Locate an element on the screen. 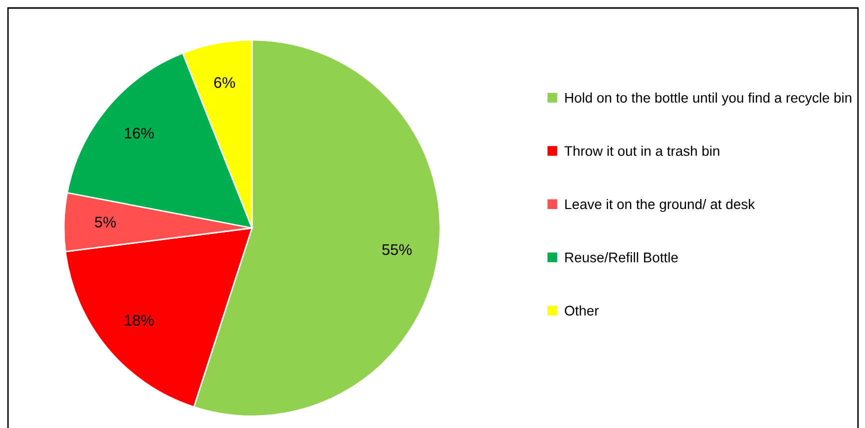  legend-label: Other is located at coordinates (581, 310).